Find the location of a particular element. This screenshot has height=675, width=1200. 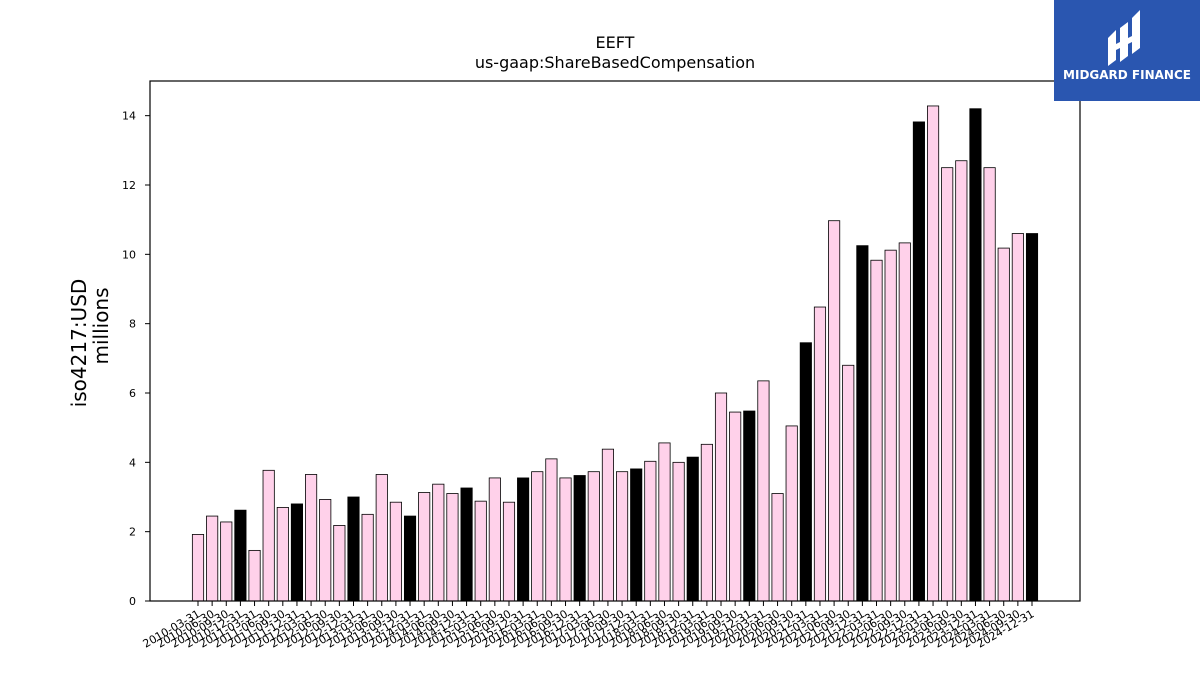

y-tick-label: 2 is located at coordinates (132, 532).